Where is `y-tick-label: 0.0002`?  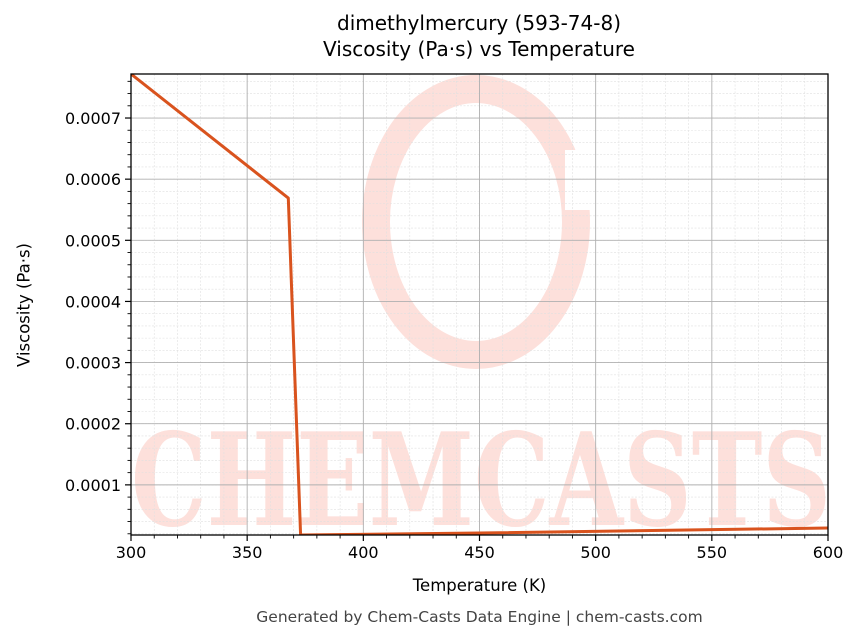
y-tick-label: 0.0002 is located at coordinates (93, 424).